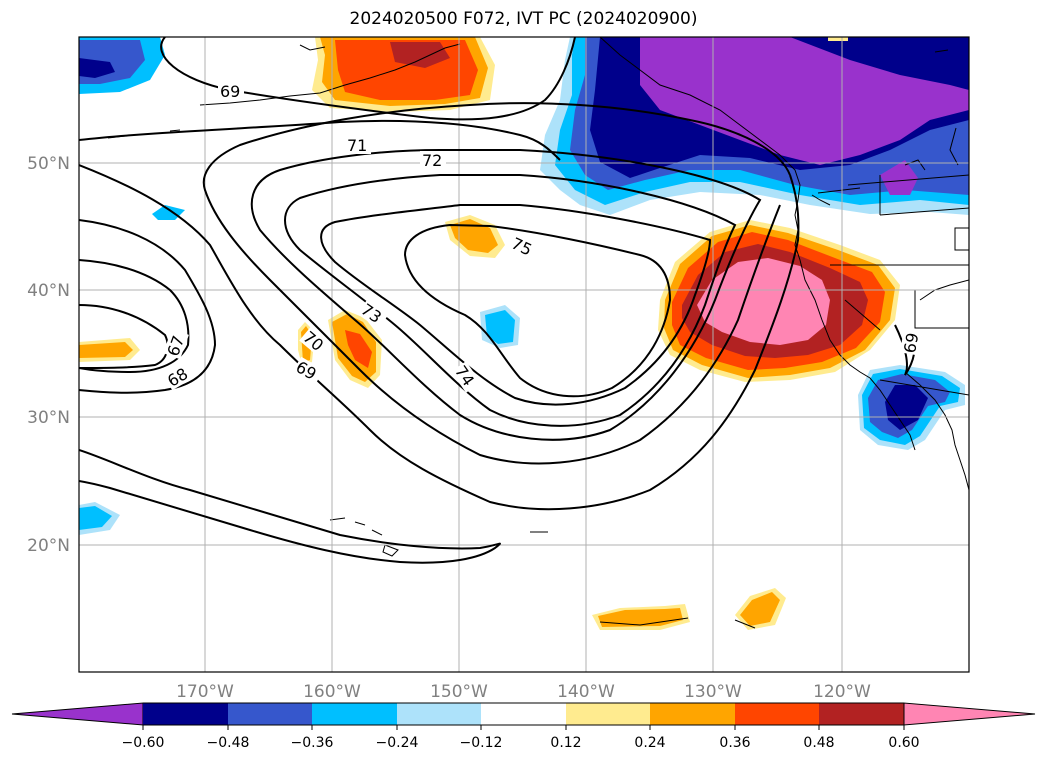 This screenshot has height=765, width=1047. Describe the element at coordinates (523, 692) in the screenshot. I see `longitude-labels: 170°W 160°W 150°W 140°W 130°W 120°W` at that location.